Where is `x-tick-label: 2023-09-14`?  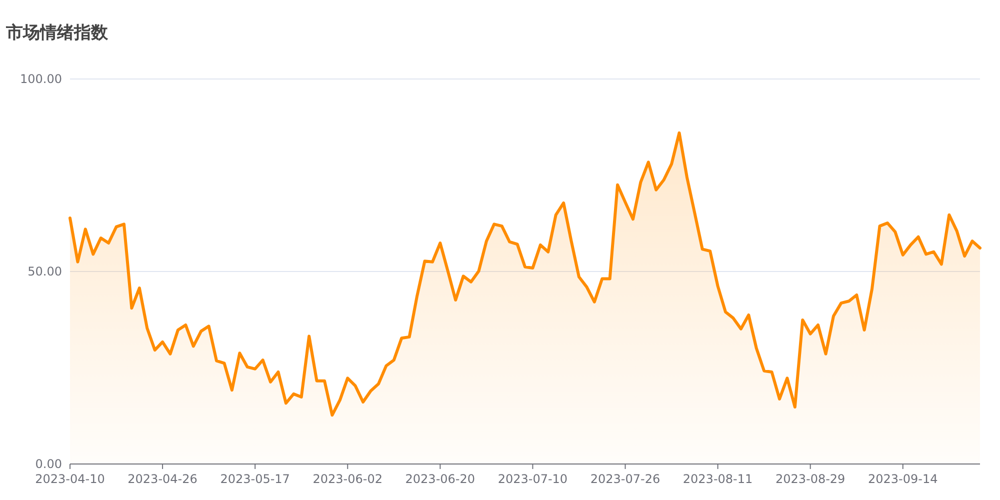
x-tick-label: 2023-09-14 is located at coordinates (903, 479).